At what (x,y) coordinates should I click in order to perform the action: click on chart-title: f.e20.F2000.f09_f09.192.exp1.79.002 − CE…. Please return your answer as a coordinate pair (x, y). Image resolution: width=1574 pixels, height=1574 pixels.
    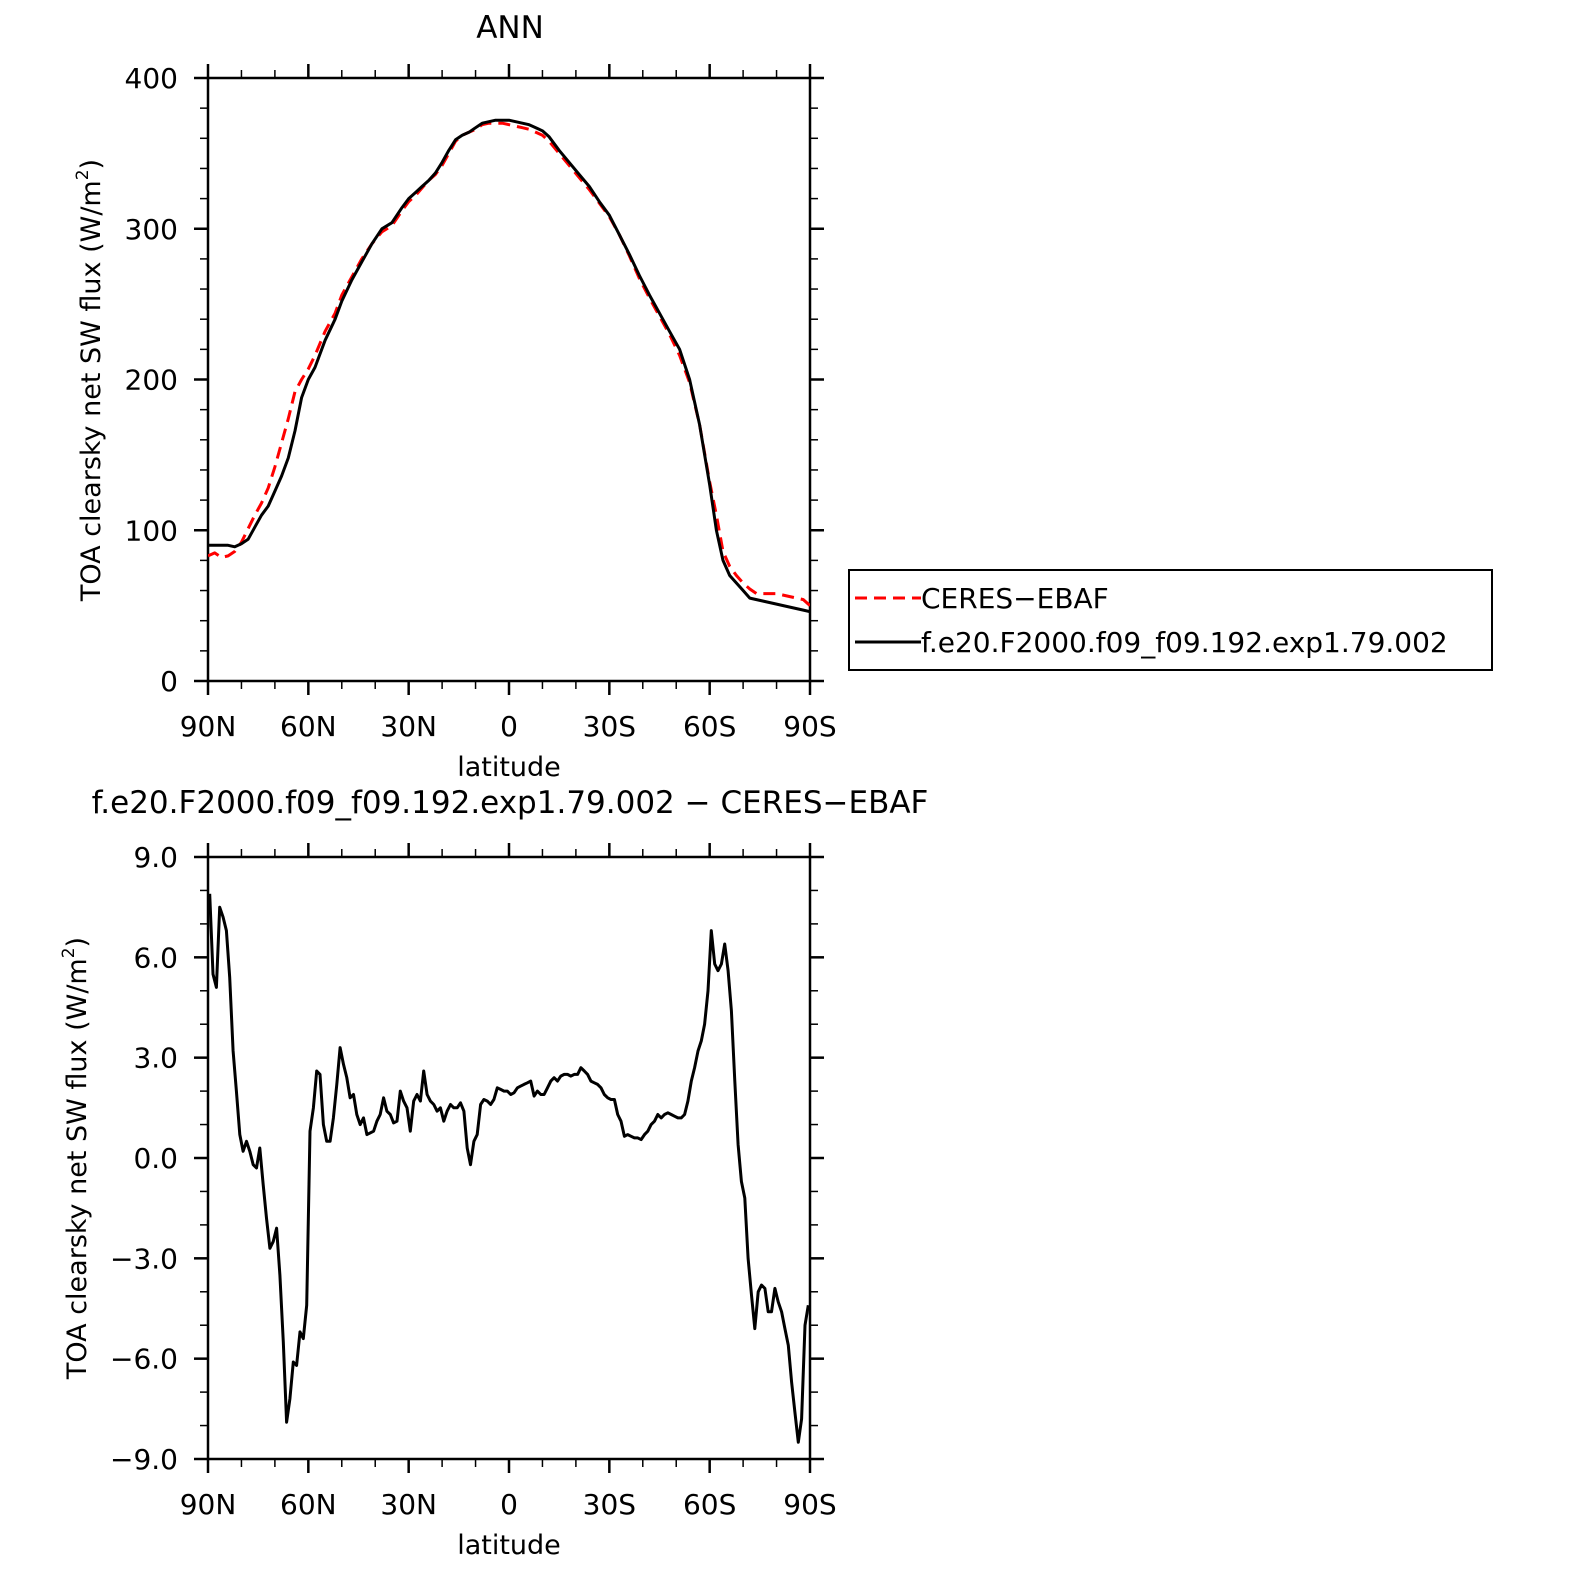
    Looking at the image, I should click on (510, 803).